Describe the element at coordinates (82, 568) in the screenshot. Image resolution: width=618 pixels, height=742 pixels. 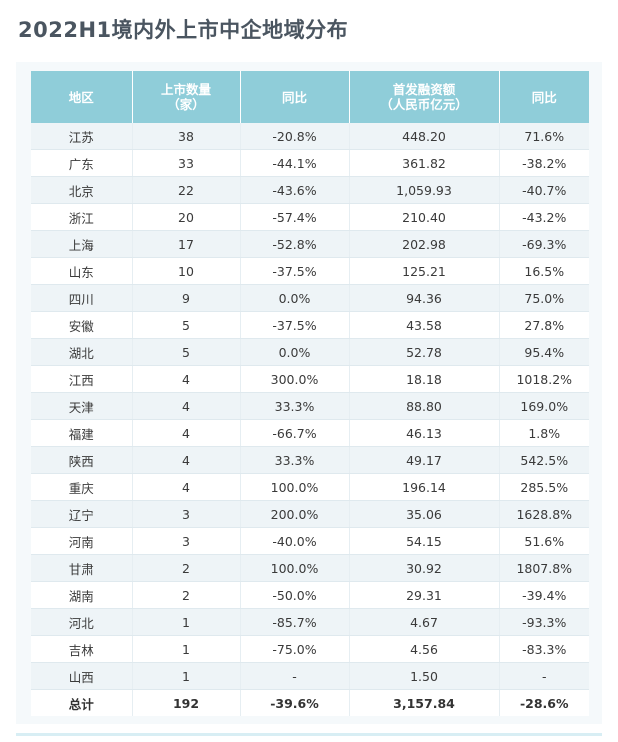
I see `cell-region: 甘肃` at that location.